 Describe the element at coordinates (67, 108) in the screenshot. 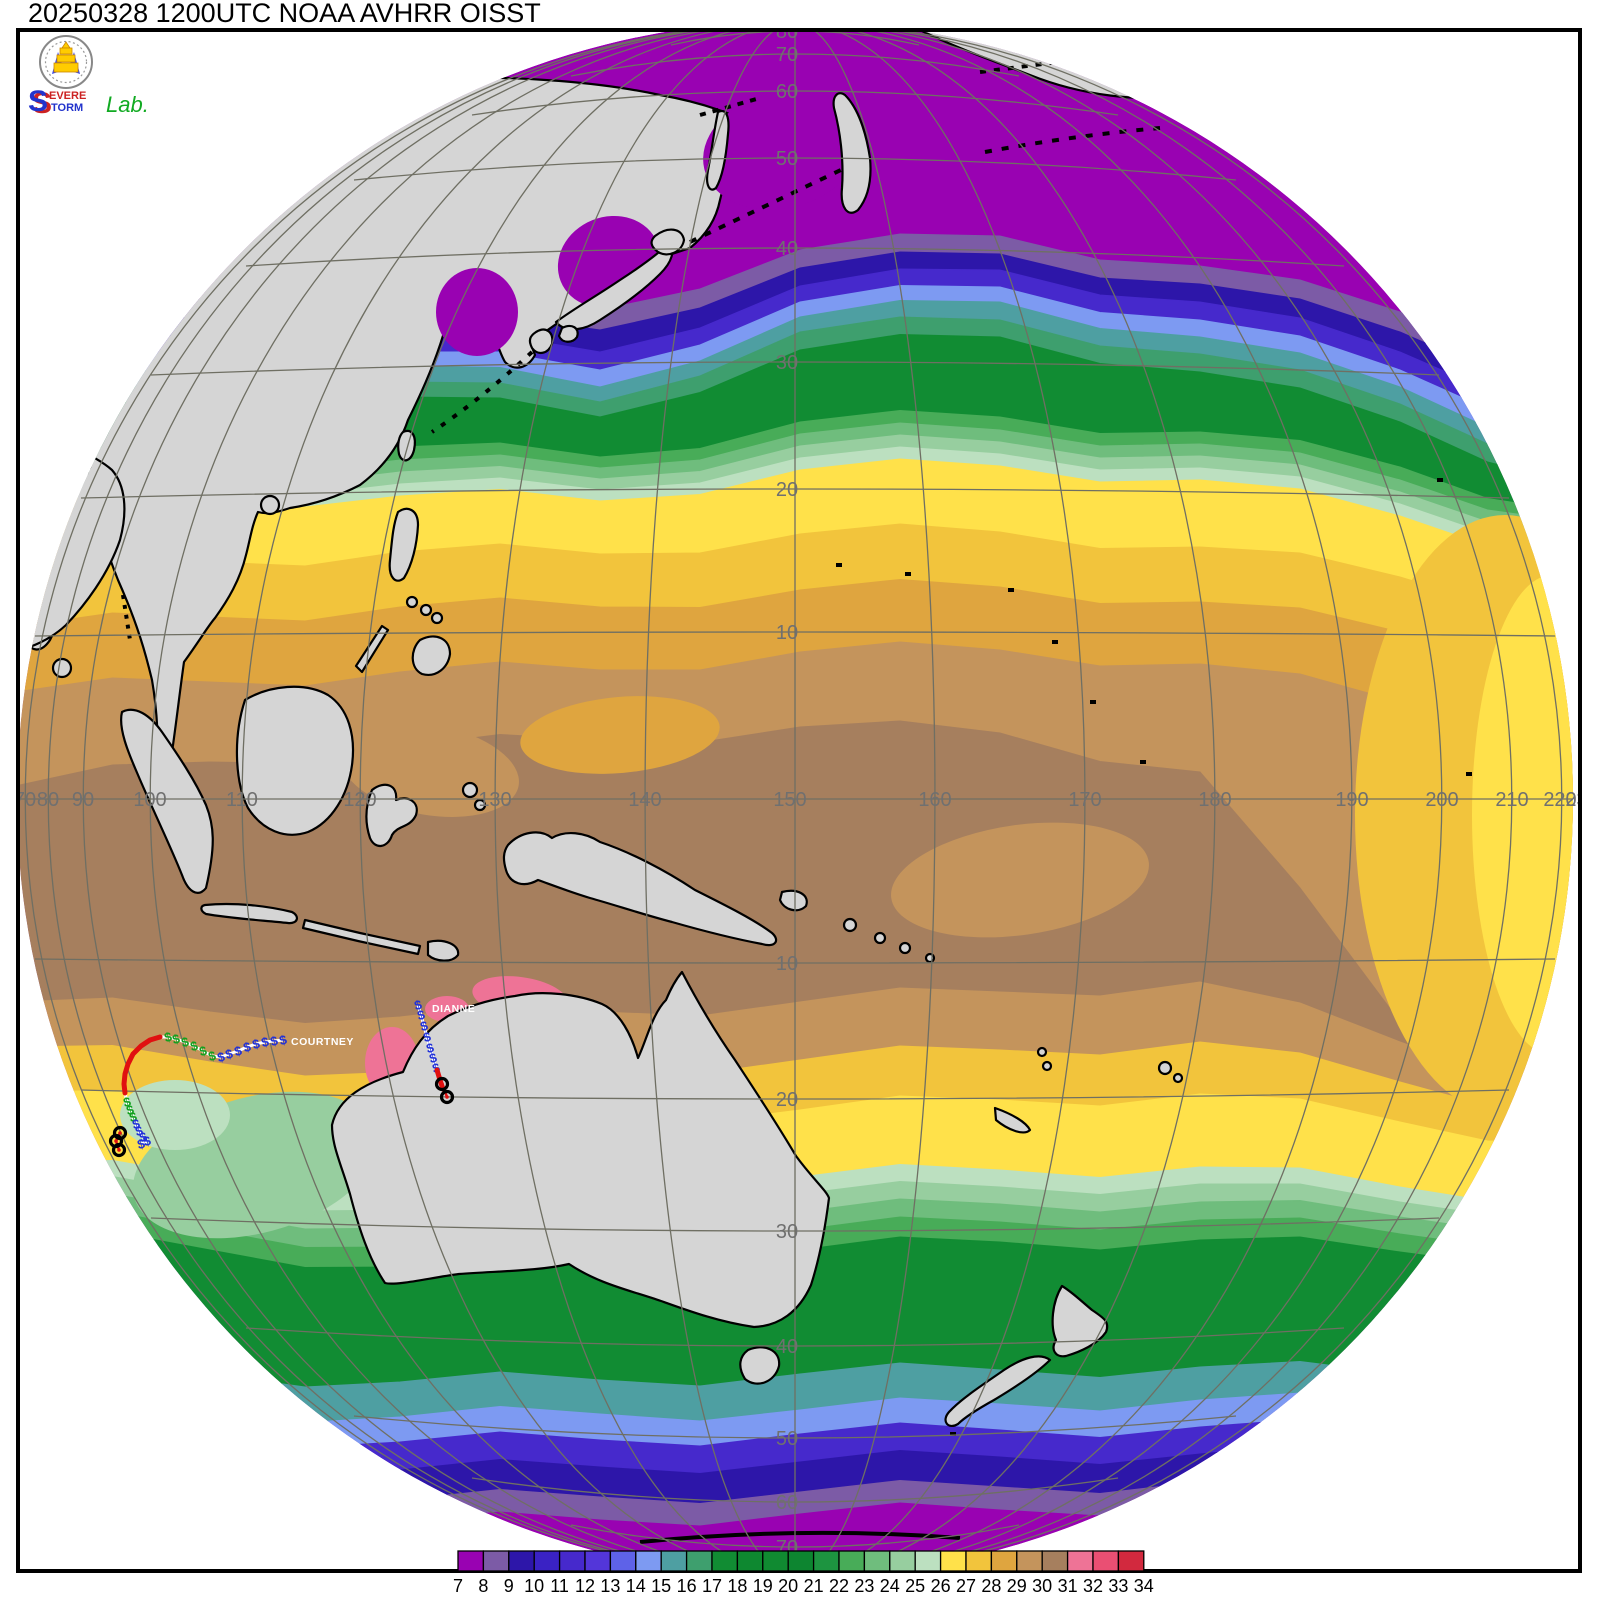

I see `logo-torm: TORM` at that location.